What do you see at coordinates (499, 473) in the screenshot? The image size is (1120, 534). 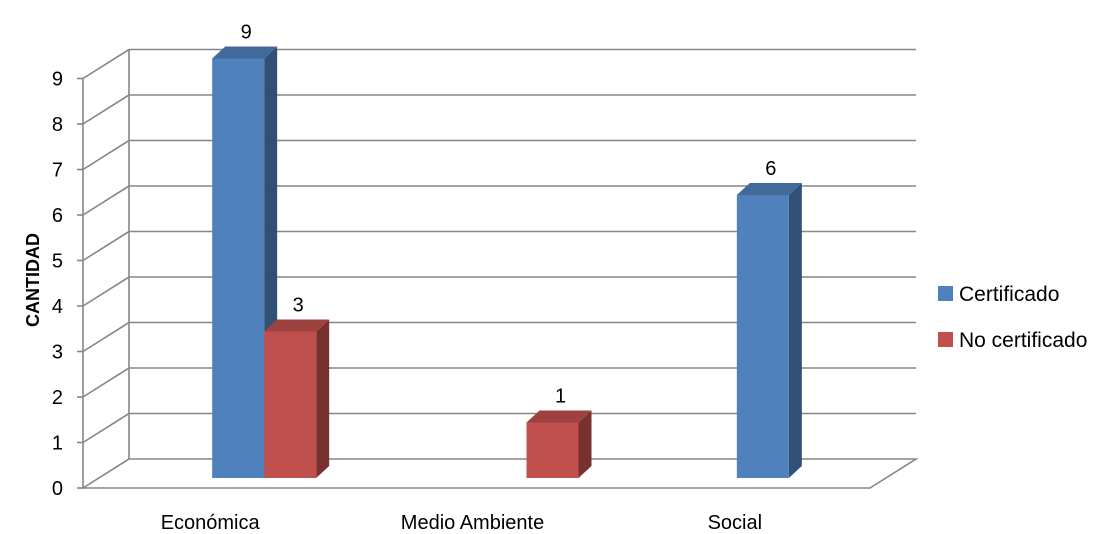 I see `floor` at bounding box center [499, 473].